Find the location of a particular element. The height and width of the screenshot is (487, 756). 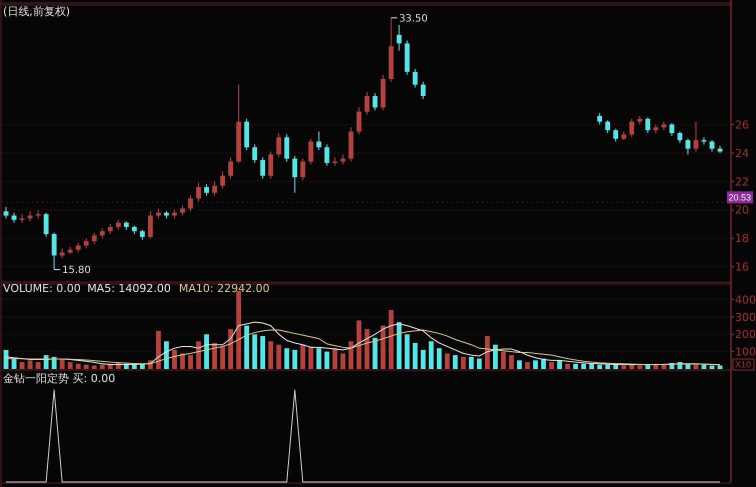

annotation: 15.80 is located at coordinates (76, 270).